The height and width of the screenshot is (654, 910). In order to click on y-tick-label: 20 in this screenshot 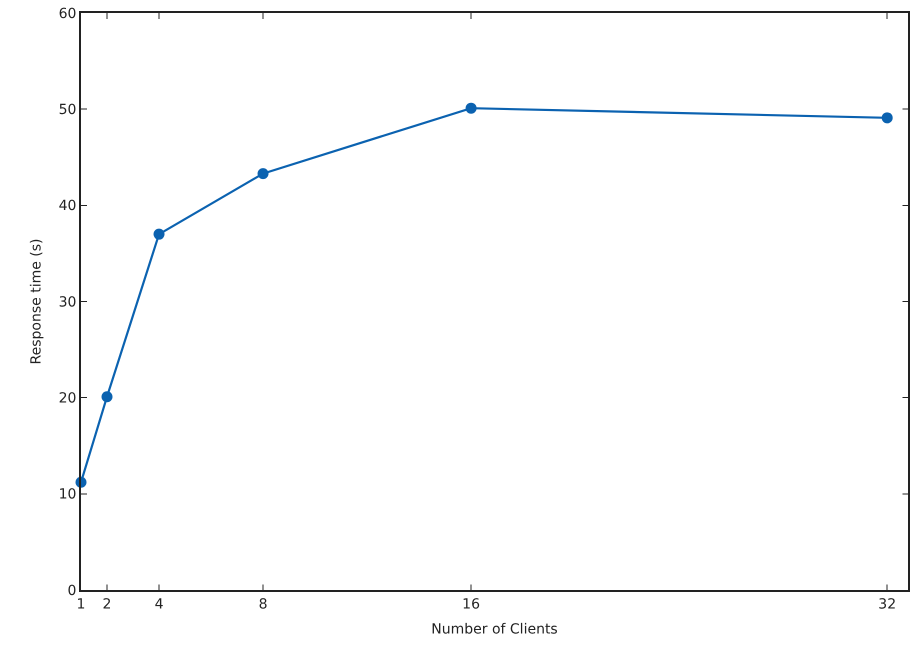, I will do `click(67, 398)`.